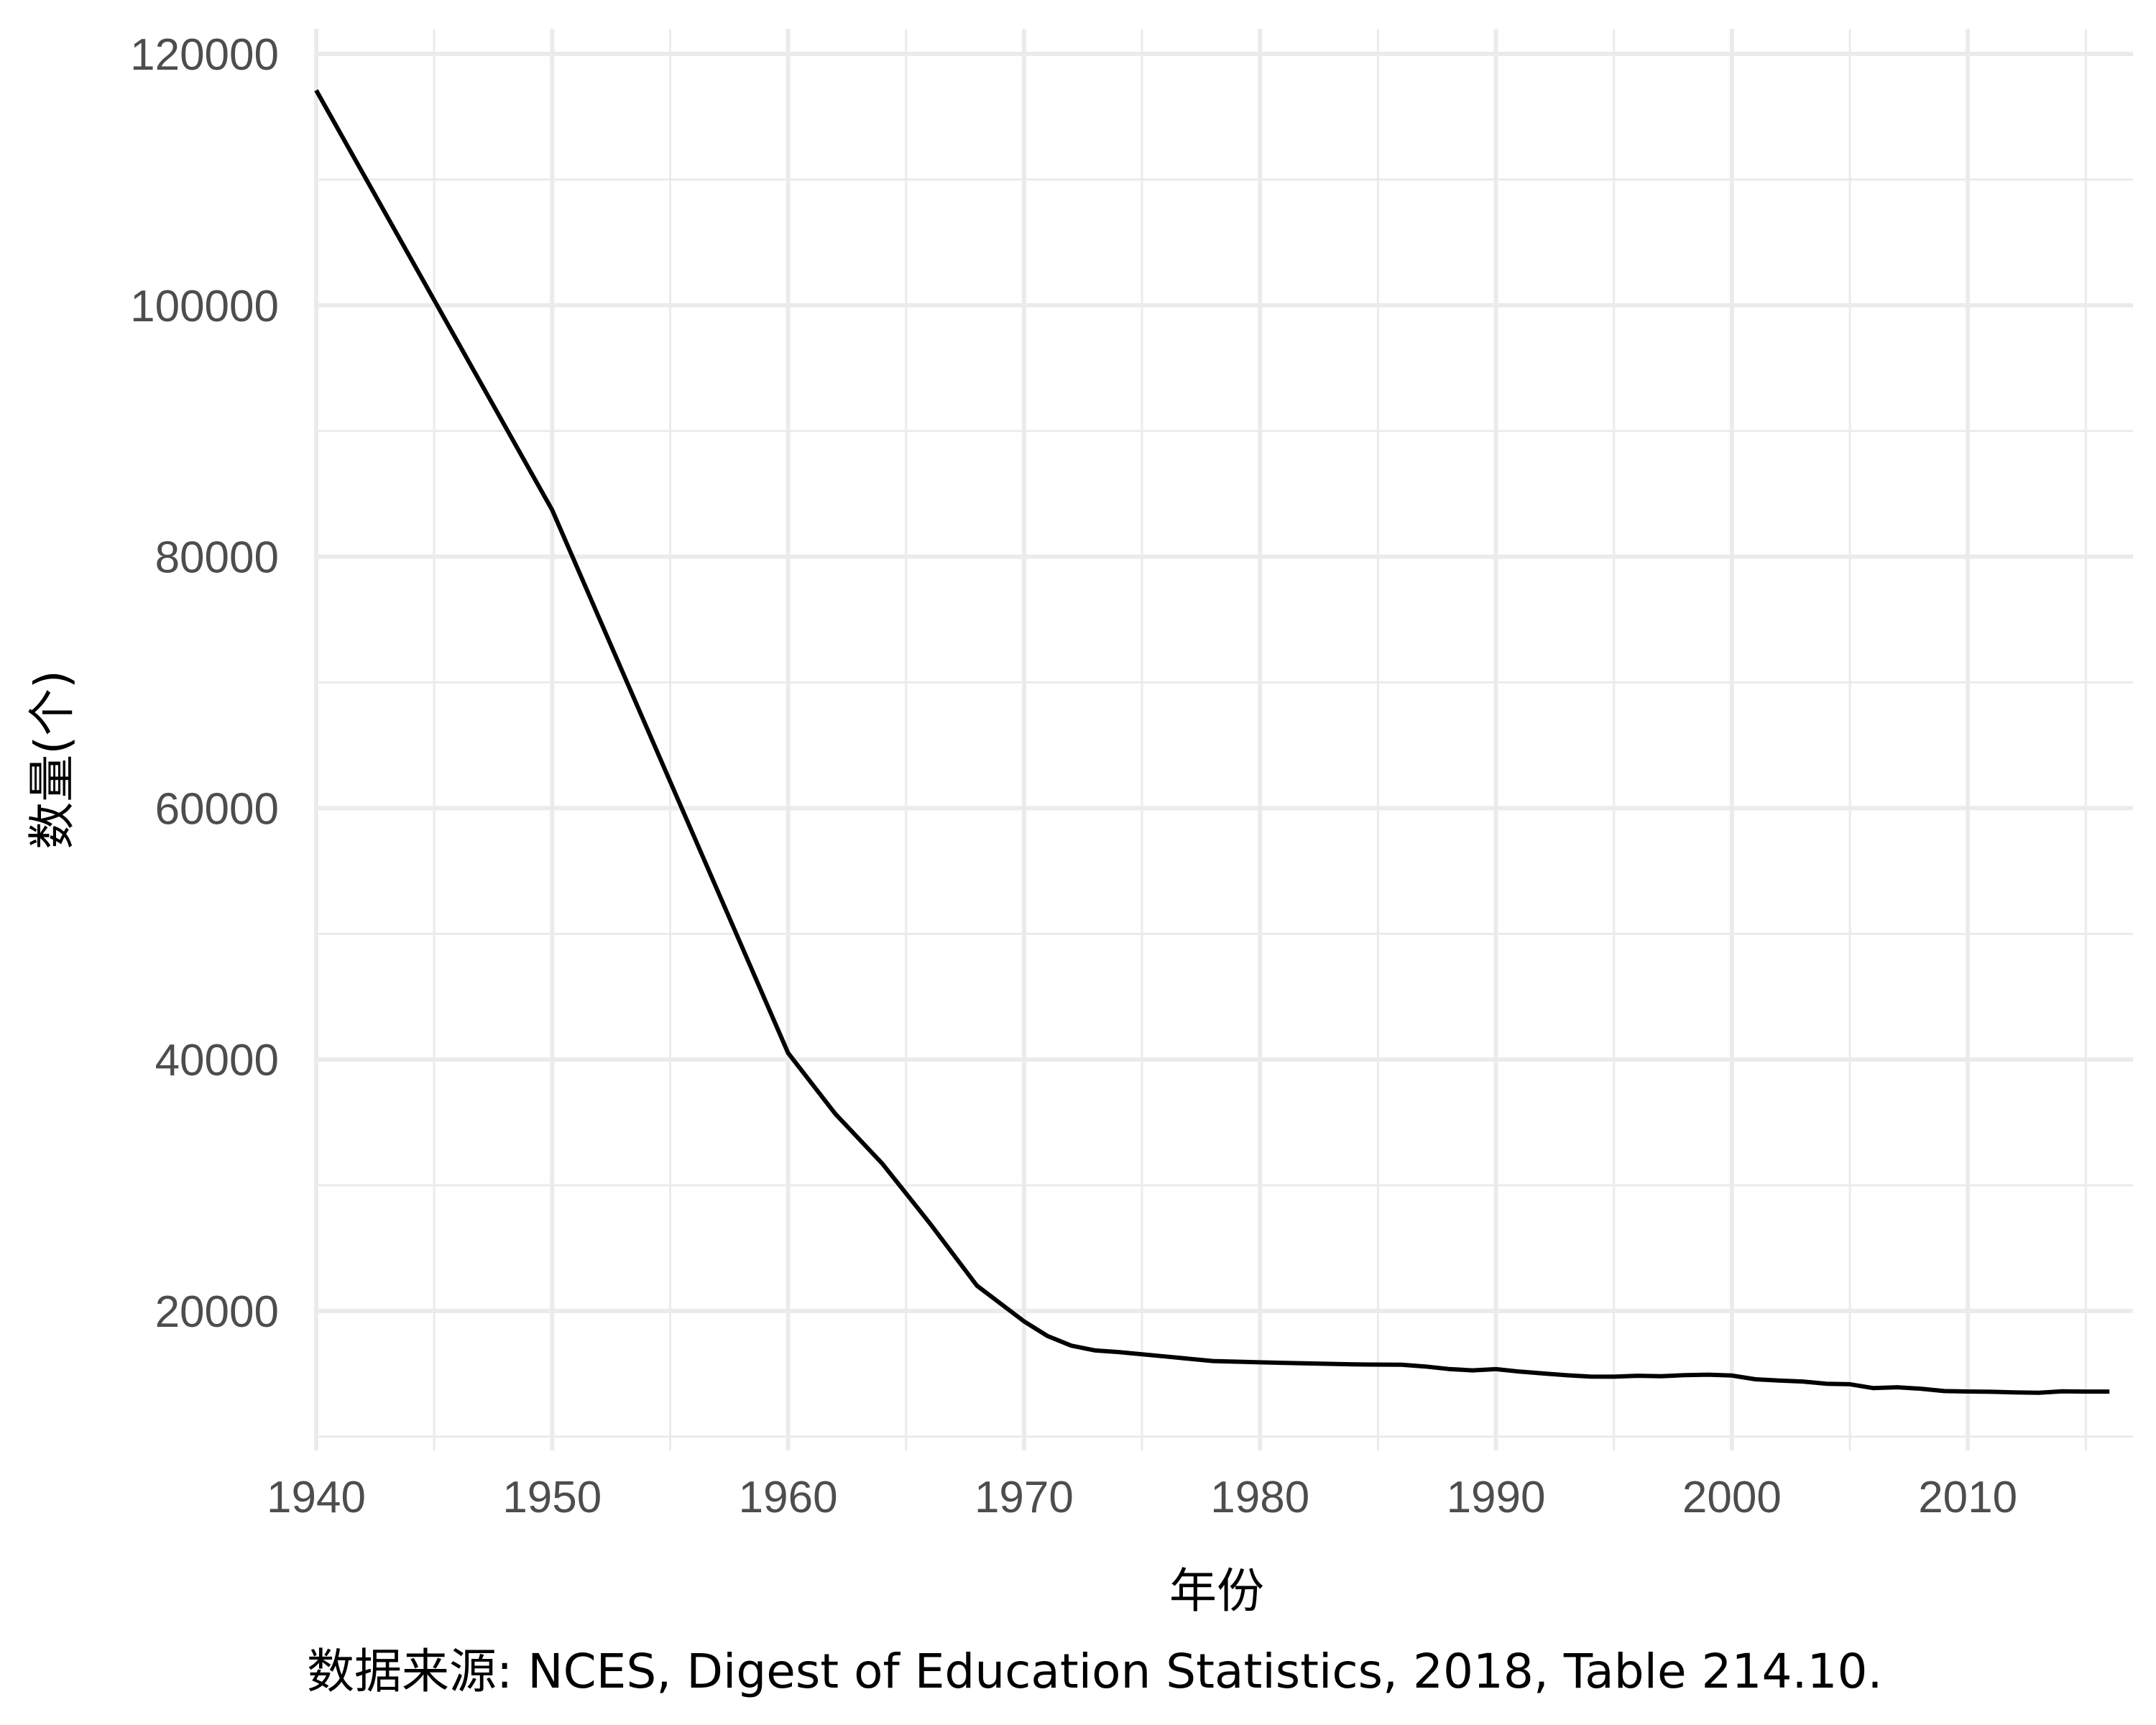 This screenshot has height=1725, width=2156. What do you see at coordinates (552, 1497) in the screenshot?
I see `x-tick-label: 1950` at bounding box center [552, 1497].